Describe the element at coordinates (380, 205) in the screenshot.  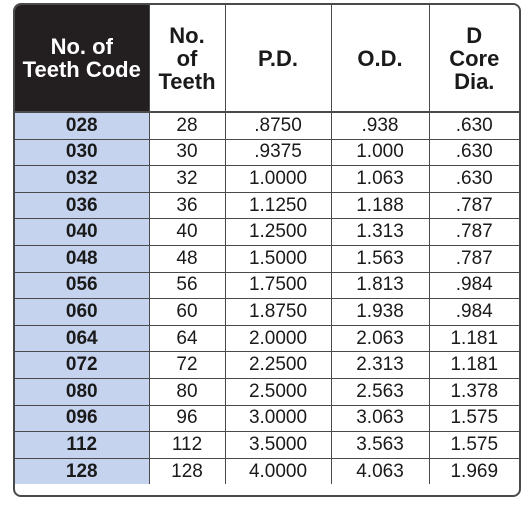
I see `od-cell: 1.188` at that location.